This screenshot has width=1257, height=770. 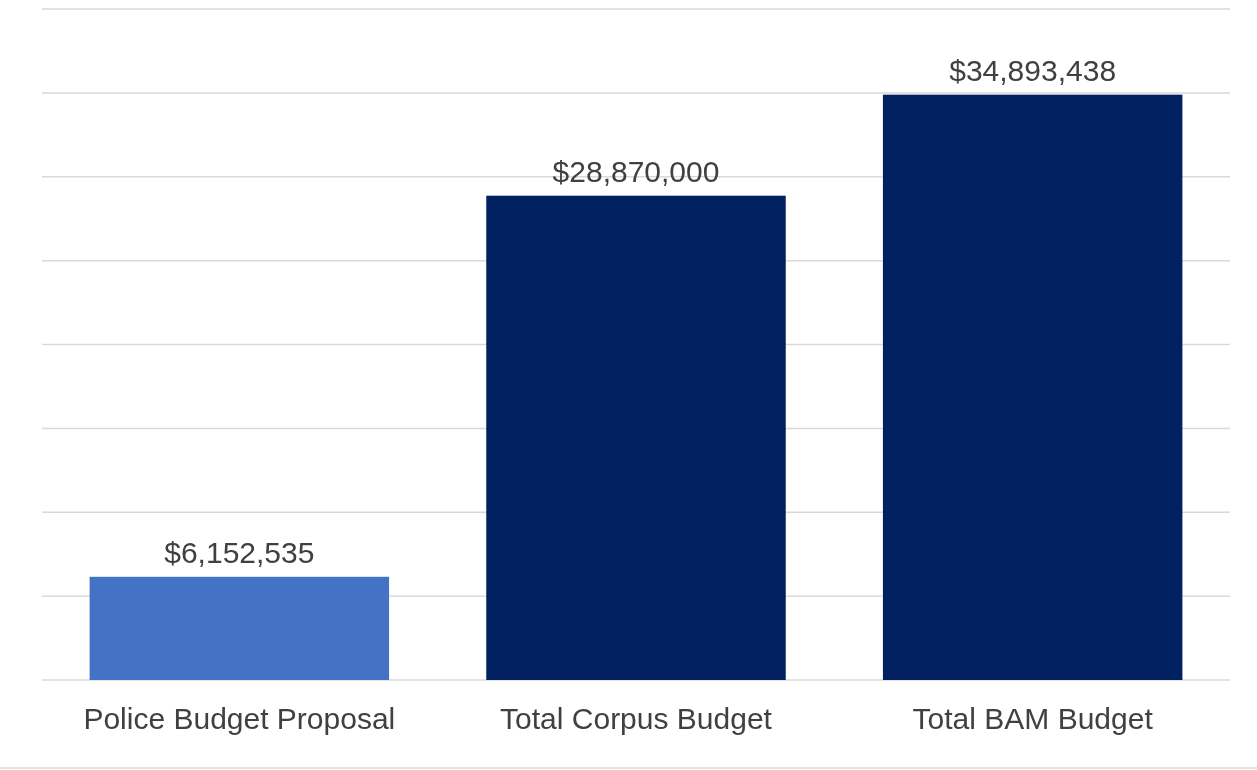 What do you see at coordinates (636, 171) in the screenshot?
I see `data-label: $28,870,000` at bounding box center [636, 171].